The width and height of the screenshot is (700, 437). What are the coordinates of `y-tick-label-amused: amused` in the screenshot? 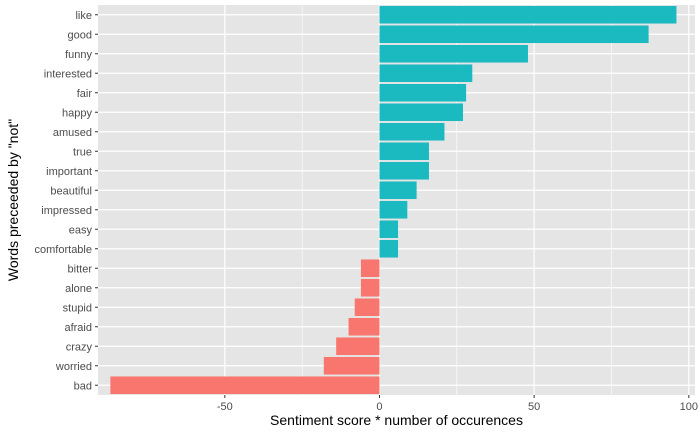 It's located at (72, 133).